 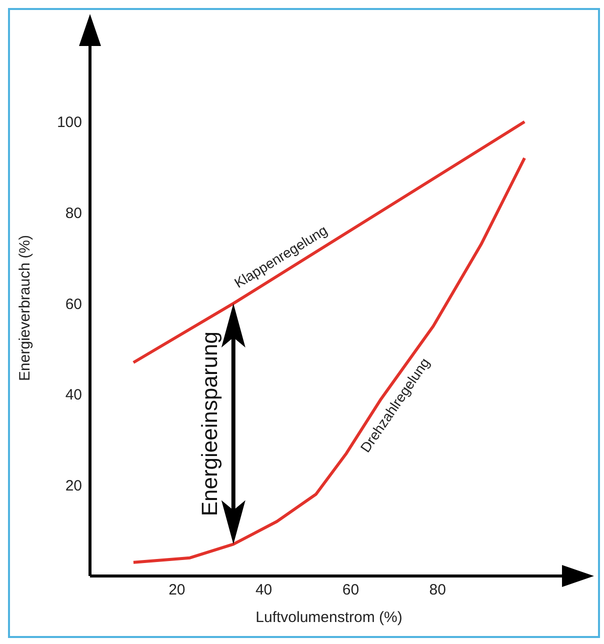 I want to click on y-tick-label: 100, so click(x=69, y=123).